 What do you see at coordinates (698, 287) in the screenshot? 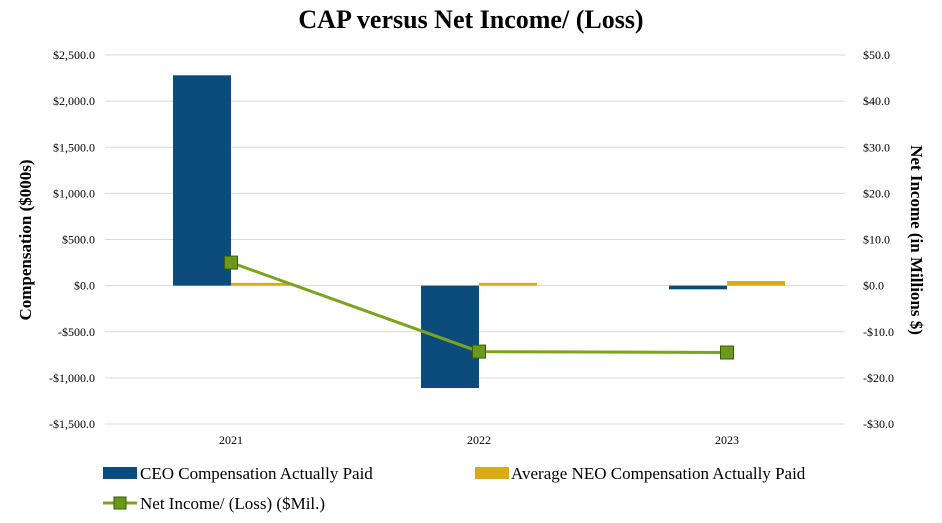
I see `ceo-cap-bar-2023` at bounding box center [698, 287].